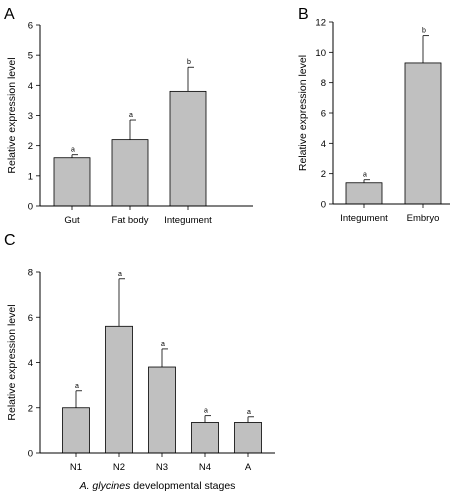  What do you see at coordinates (205, 467) in the screenshot?
I see `x-tick-label: N4` at bounding box center [205, 467].